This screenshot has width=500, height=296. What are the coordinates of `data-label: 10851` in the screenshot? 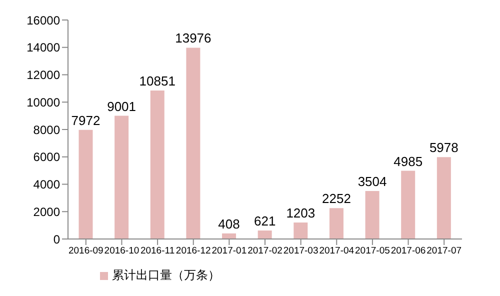 It's located at (157, 80).